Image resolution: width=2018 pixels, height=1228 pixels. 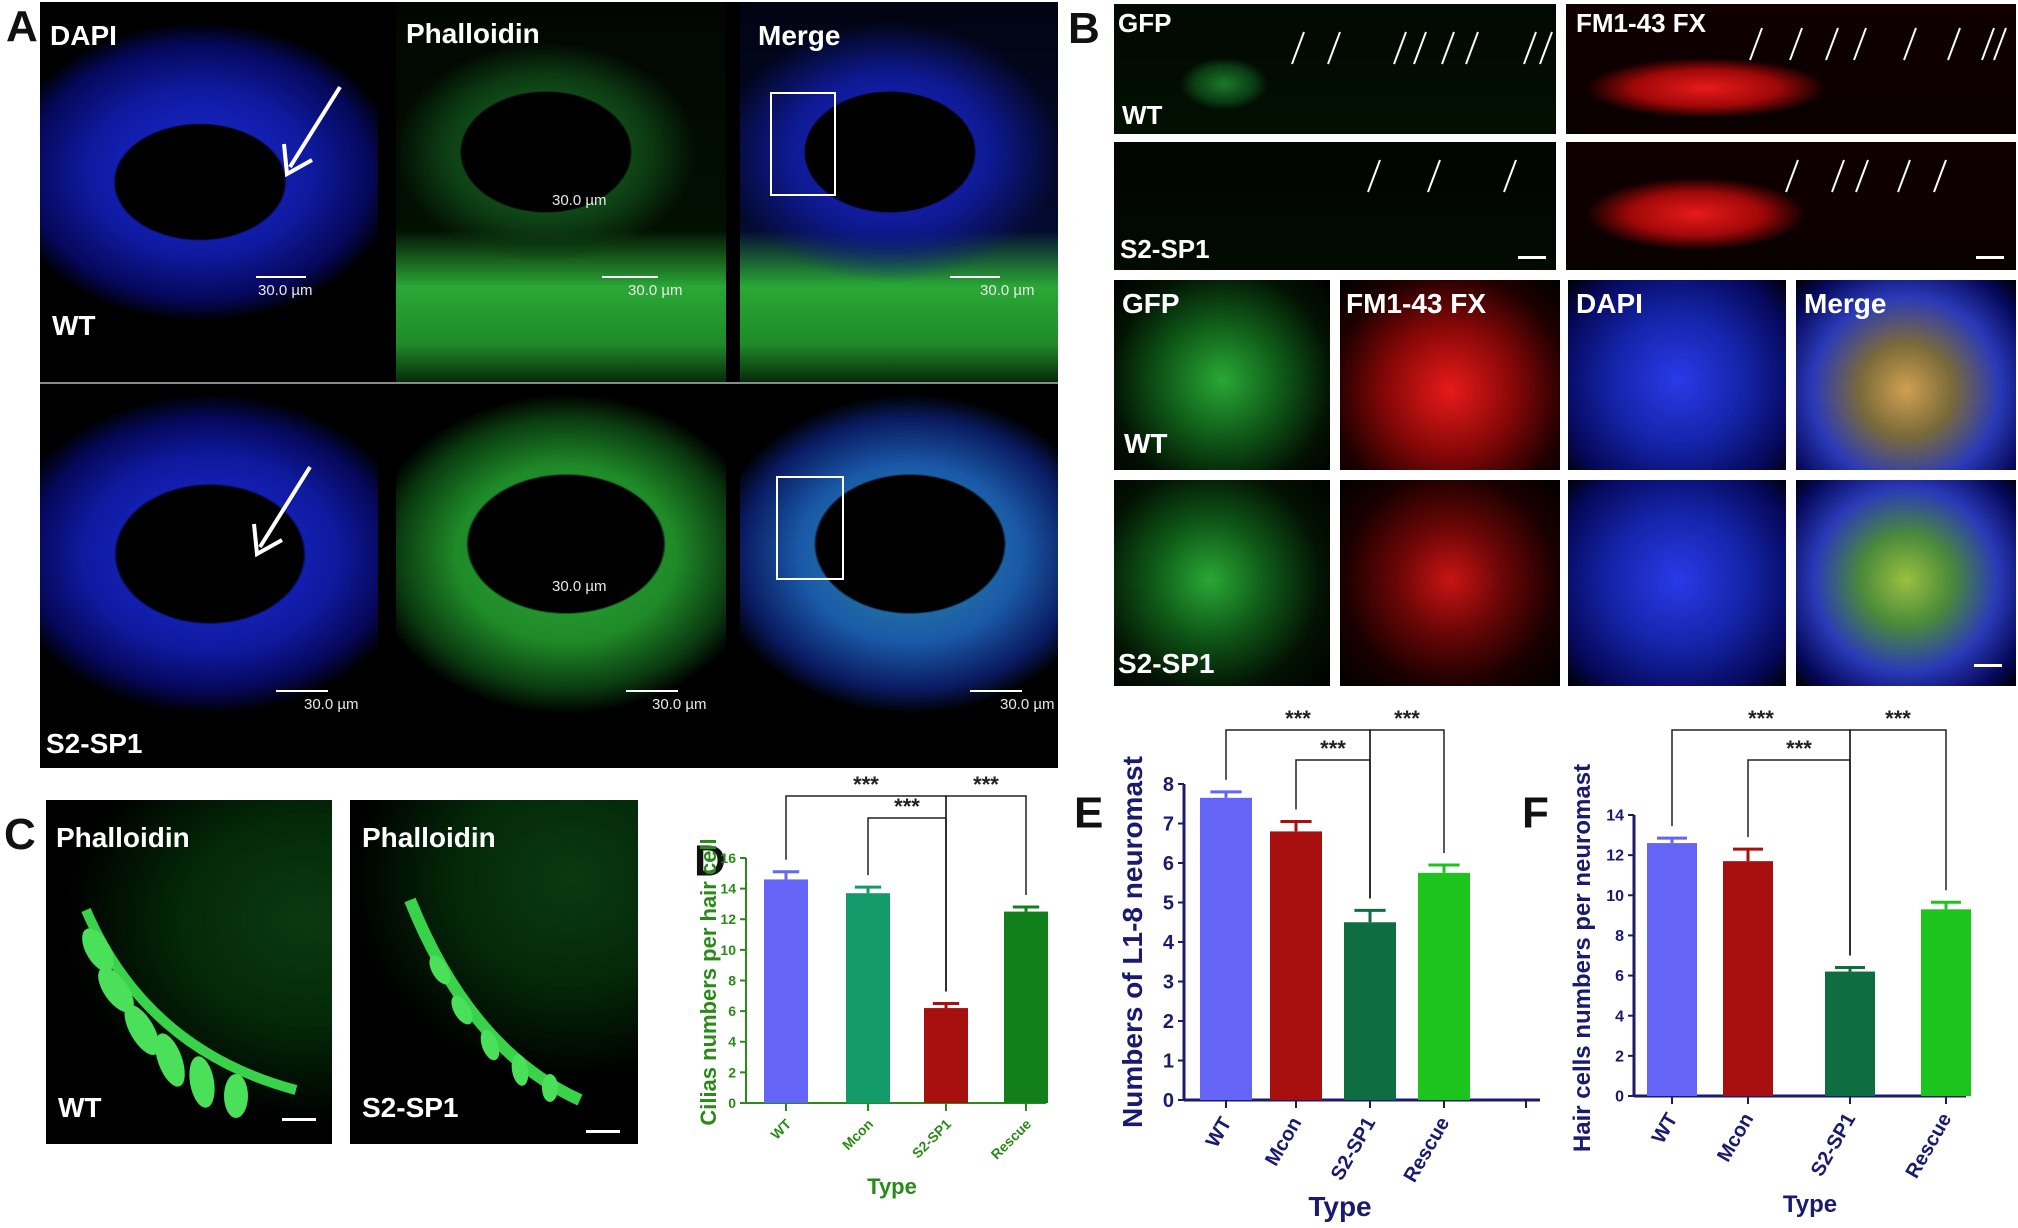 What do you see at coordinates (1677, 583) in the screenshot?
I see `b-s2sp1-dapi-neuromast` at bounding box center [1677, 583].